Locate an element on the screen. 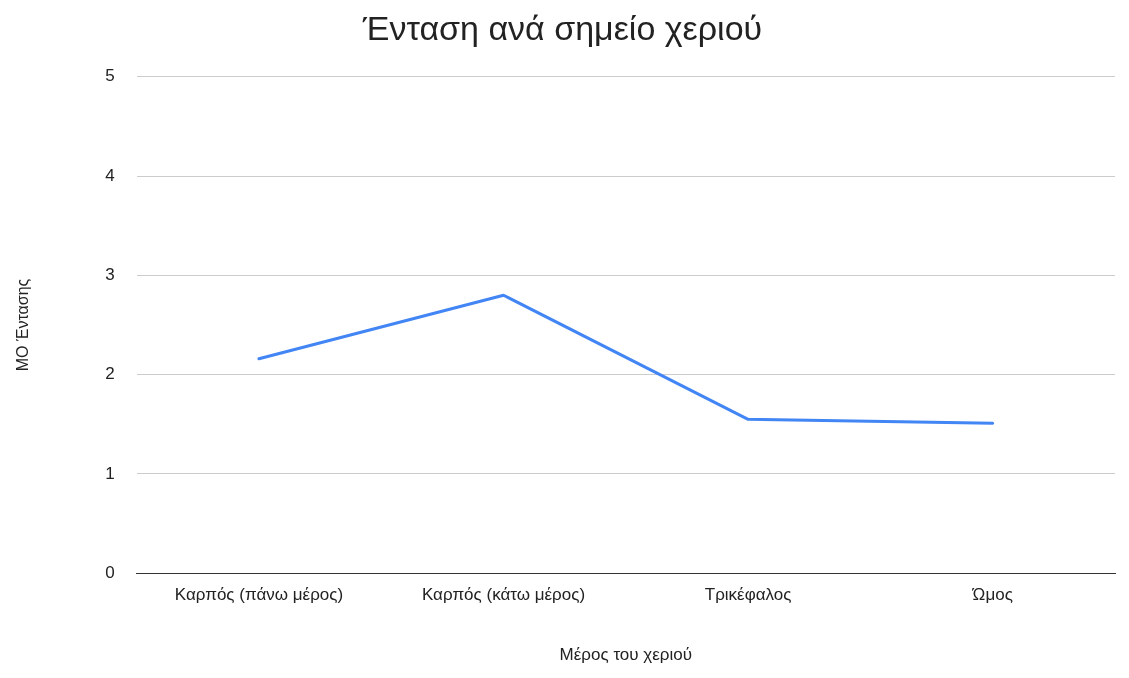 The height and width of the screenshot is (678, 1129). x-tick-label: Ώμος is located at coordinates (992, 595).